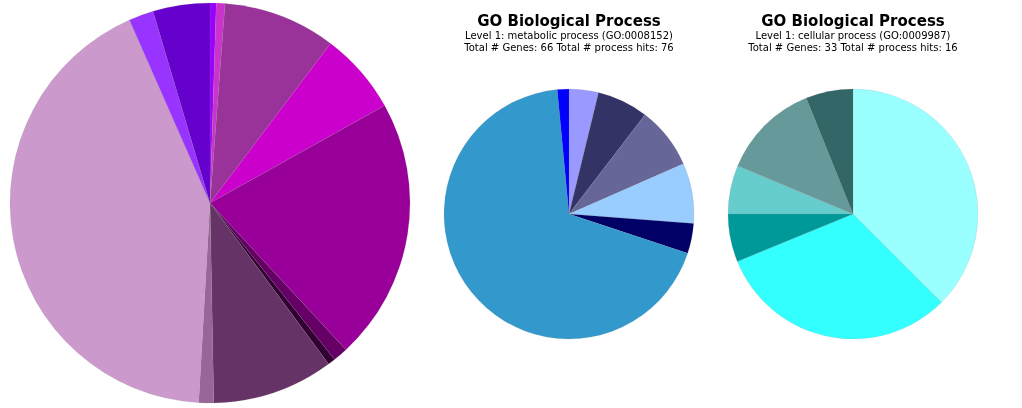  What do you see at coordinates (853, 35) in the screenshot?
I see `chart-subtitle: Level 1: cellular process (GO:0009987)` at bounding box center [853, 35].